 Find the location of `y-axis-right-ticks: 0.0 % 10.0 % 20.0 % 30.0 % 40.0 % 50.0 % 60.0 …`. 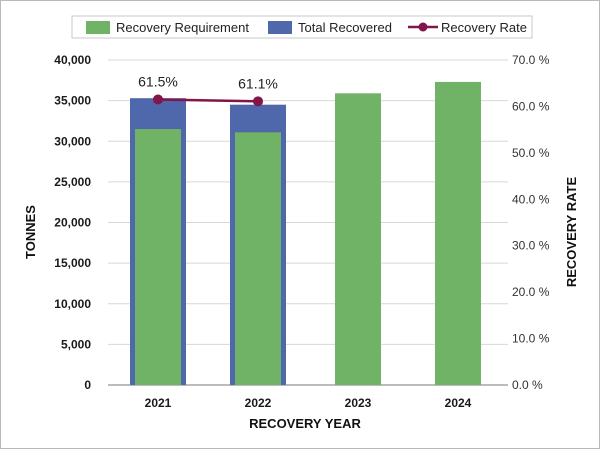

y-axis-right-ticks: 0.0 % 10.0 % 20.0 % 30.0 % 40.0 % 50.0 % 60.0 … is located at coordinates (531, 222).